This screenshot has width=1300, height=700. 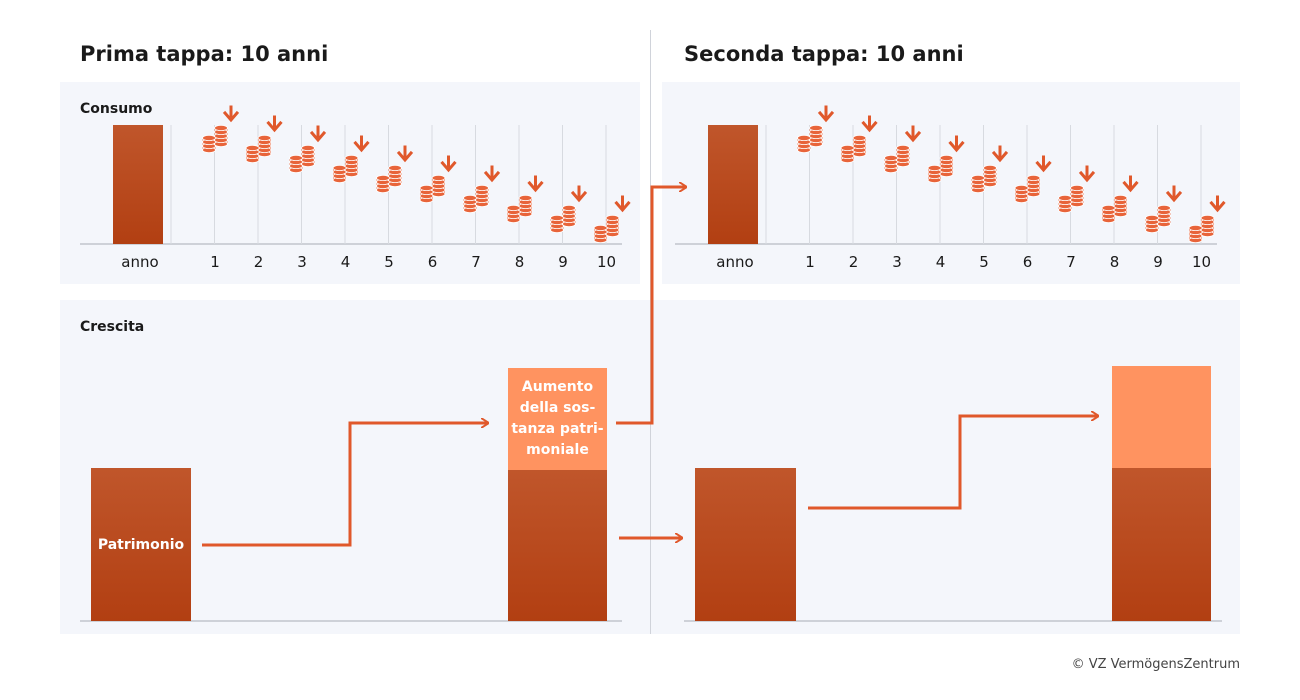 What do you see at coordinates (1161, 544) in the screenshot?
I see `assets-bar-end-right` at bounding box center [1161, 544].